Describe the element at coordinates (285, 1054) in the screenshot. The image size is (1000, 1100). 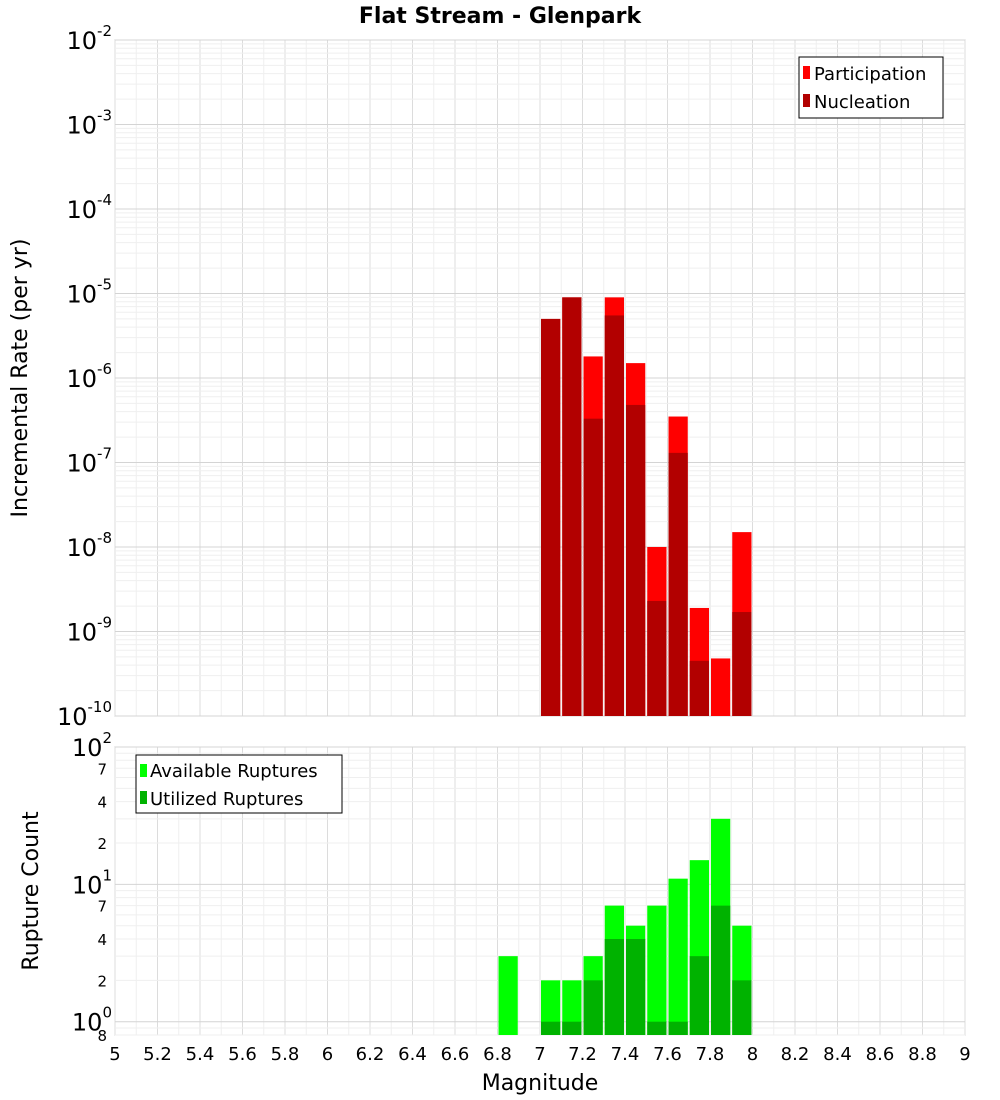
I see `x-tick-label: 5.8` at that location.